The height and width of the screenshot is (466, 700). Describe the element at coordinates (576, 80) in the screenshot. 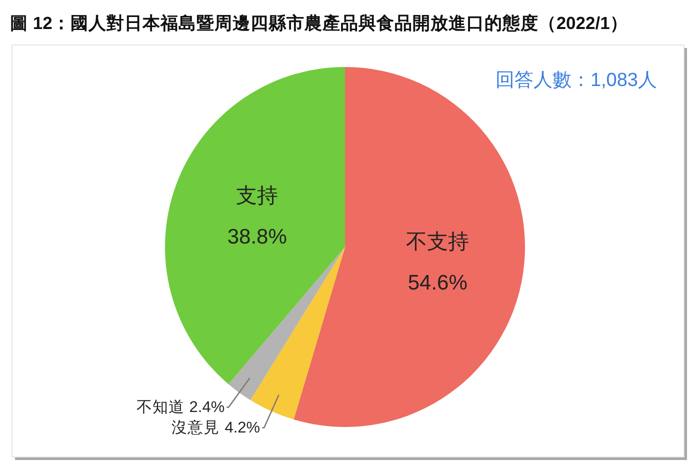

I see `text: 回答人數：1,083人` at that location.